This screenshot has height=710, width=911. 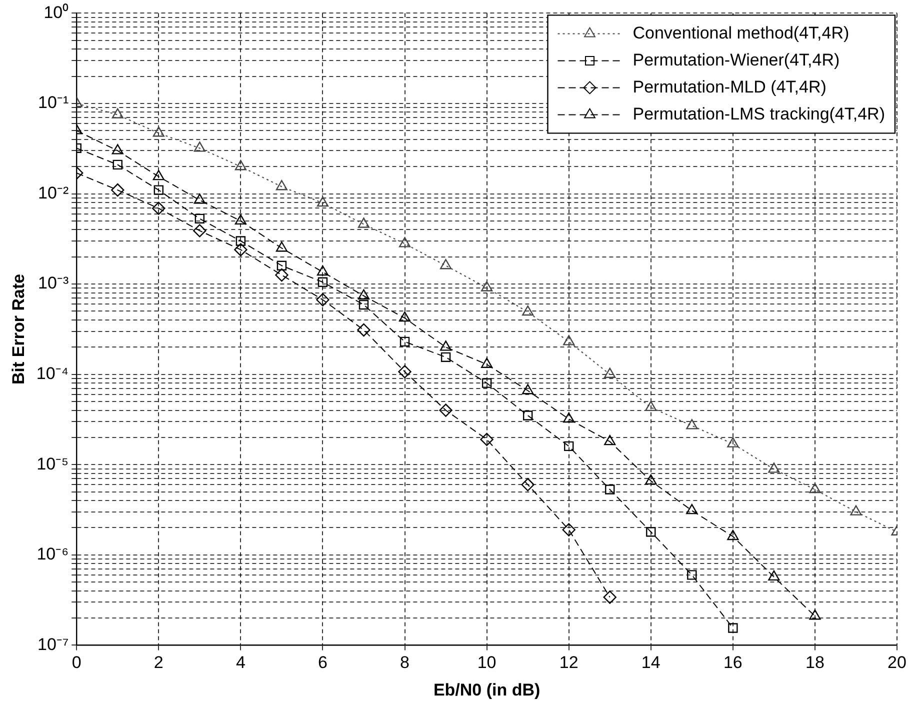 I want to click on x-tick-label: 14, so click(x=650, y=662).